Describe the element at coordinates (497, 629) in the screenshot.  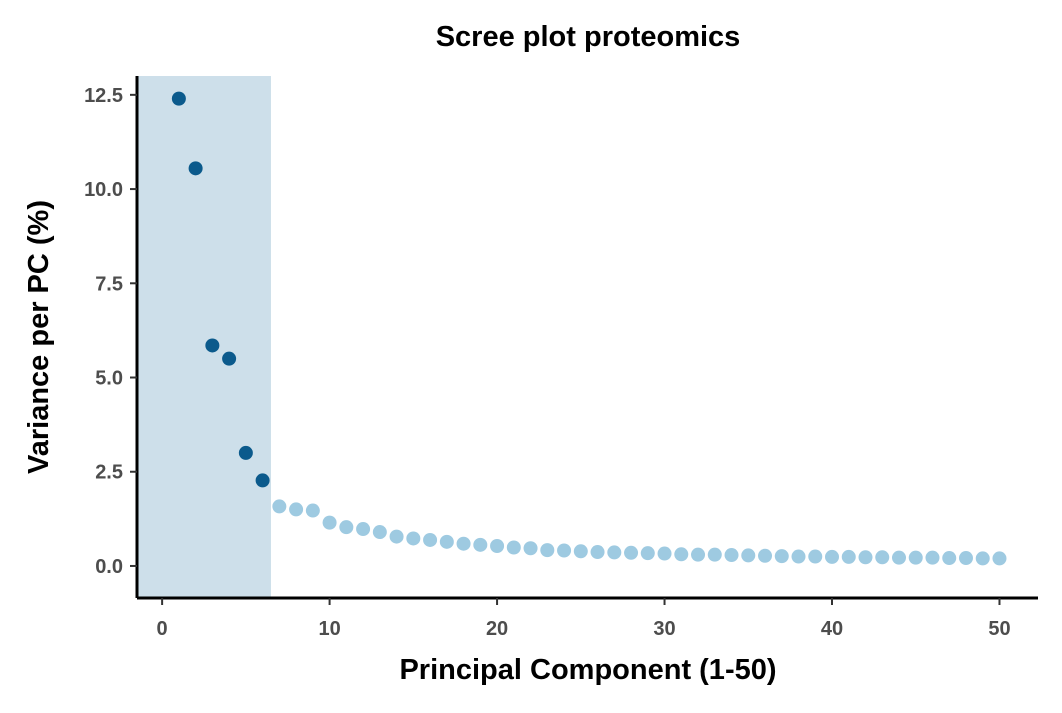
I see `x-tick-label: 20` at that location.